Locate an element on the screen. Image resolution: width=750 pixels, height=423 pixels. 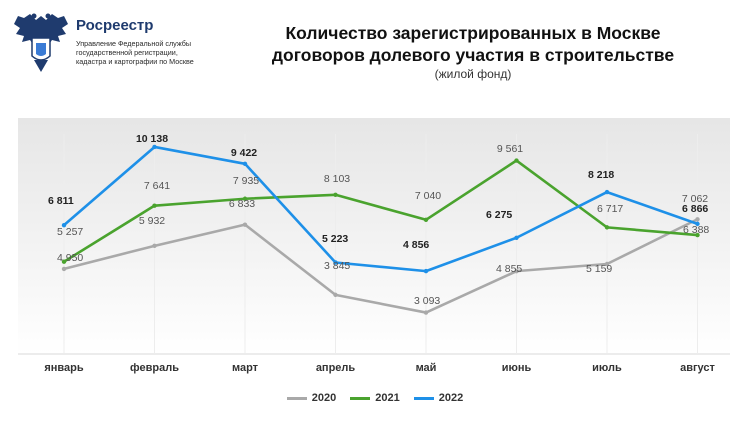
data-label-2020: 4 950 is located at coordinates (70, 258).